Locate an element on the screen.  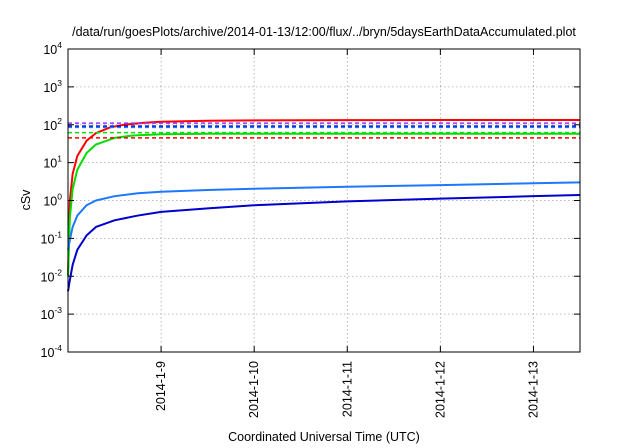
y-tick-label: 10⁰ is located at coordinates (52, 200).